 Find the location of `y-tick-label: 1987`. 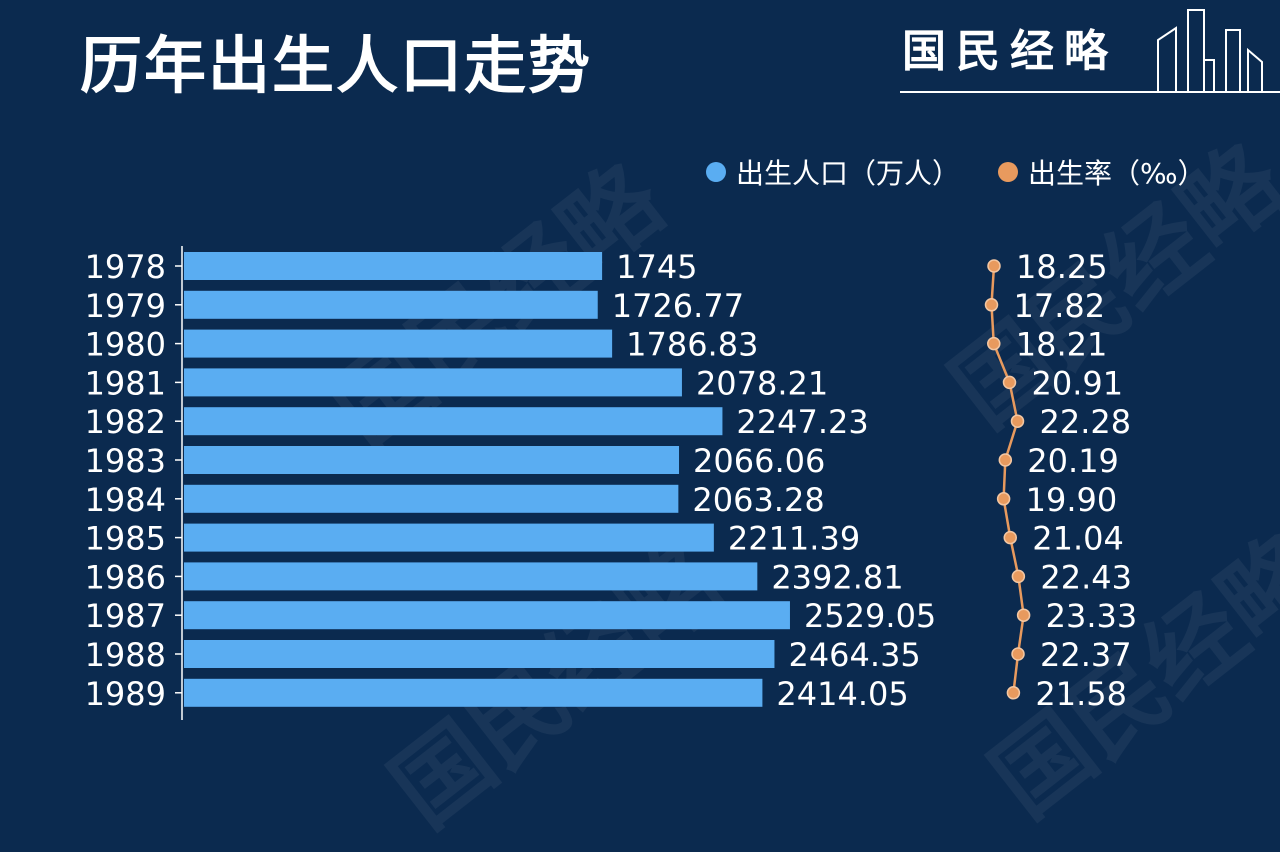

y-tick-label: 1987 is located at coordinates (125, 616).